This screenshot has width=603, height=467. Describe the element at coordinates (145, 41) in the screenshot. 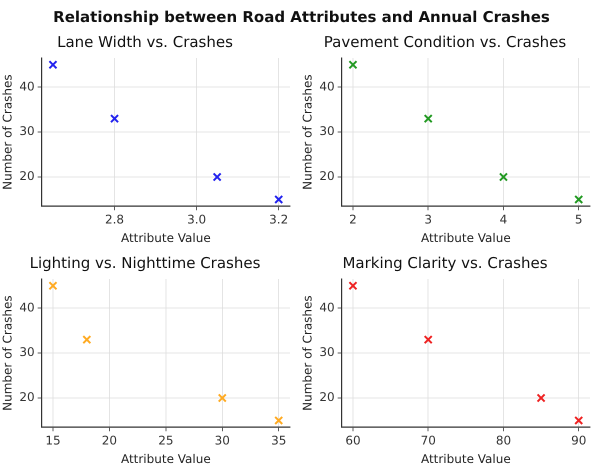

I see `chart-title: Lane Width vs. Crashes` at that location.